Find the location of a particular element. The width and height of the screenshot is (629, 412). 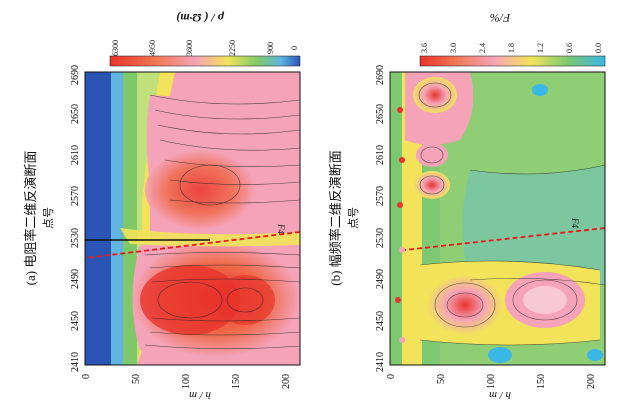

panel-b-x-axis-label: 点号 is located at coordinates (353, 218).